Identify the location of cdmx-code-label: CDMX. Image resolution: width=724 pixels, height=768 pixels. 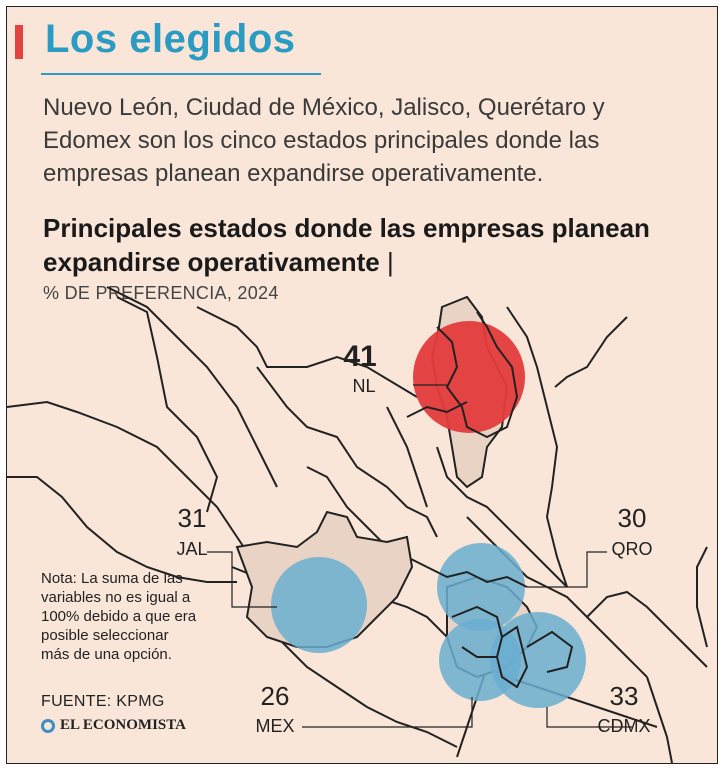
(624, 726).